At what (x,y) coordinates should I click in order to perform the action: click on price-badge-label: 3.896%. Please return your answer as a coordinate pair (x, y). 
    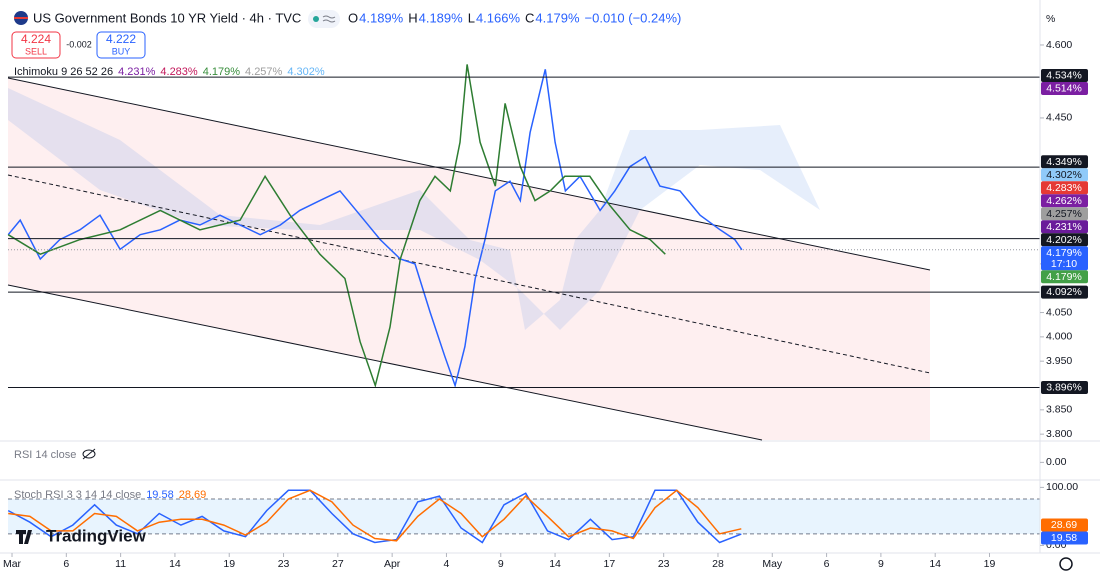
    Looking at the image, I should click on (1064, 388).